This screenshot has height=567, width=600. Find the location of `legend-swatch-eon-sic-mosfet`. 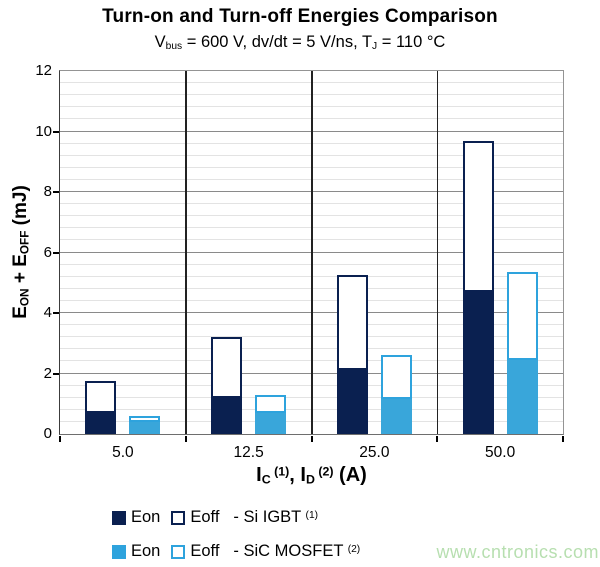

legend-swatch-eon-sic-mosfet is located at coordinates (119, 551).